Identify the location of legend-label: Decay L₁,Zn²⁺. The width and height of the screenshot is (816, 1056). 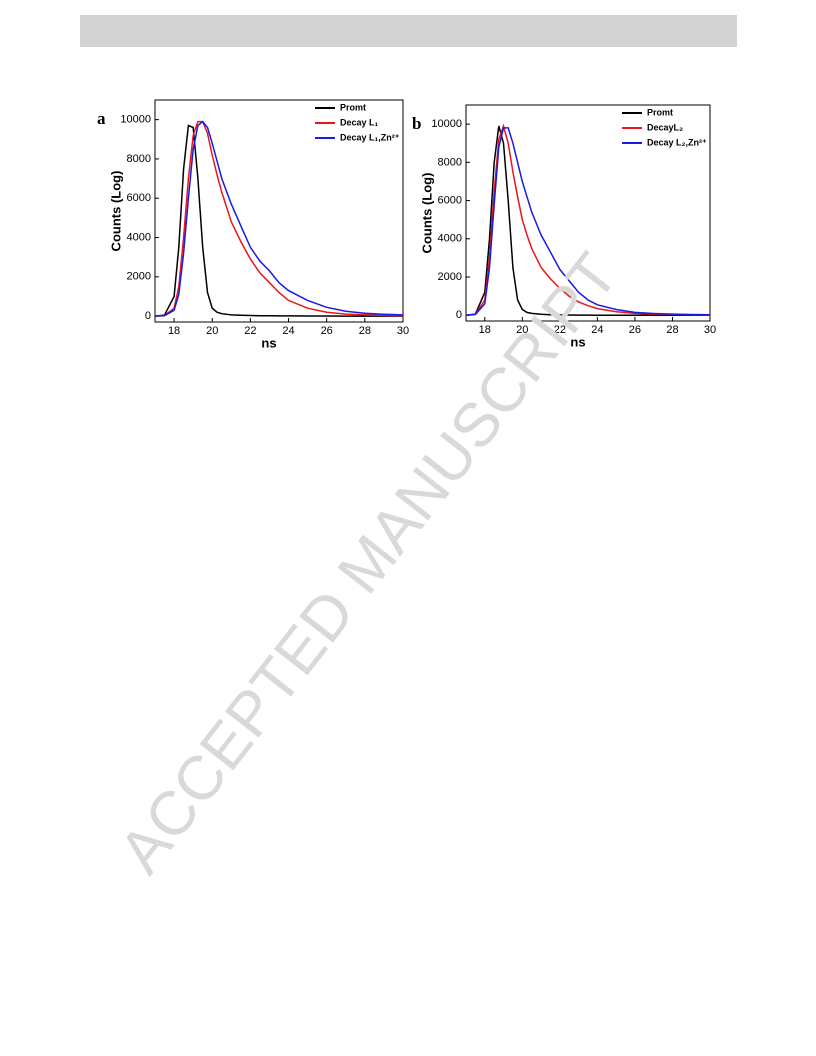
(370, 137).